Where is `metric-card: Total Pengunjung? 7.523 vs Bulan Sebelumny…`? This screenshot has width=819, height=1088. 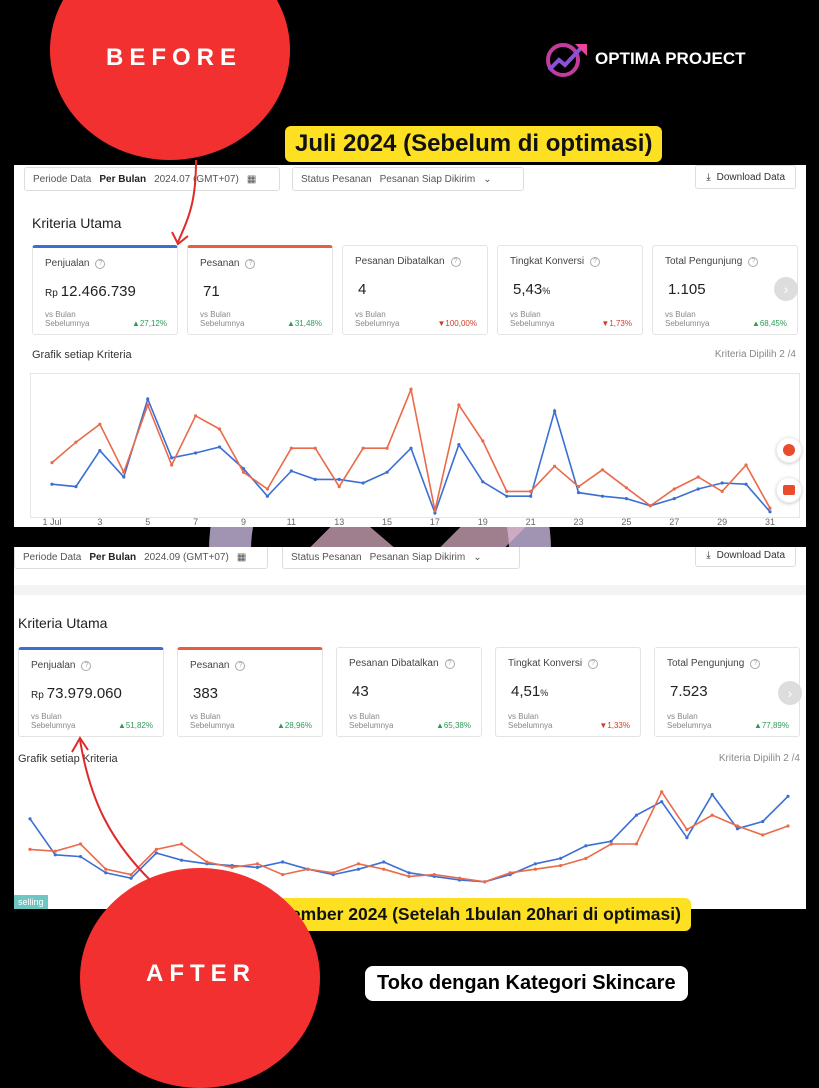
metric-card: Total Pengunjung? 7.523 vs Bulan Sebelumny… is located at coordinates (727, 692).